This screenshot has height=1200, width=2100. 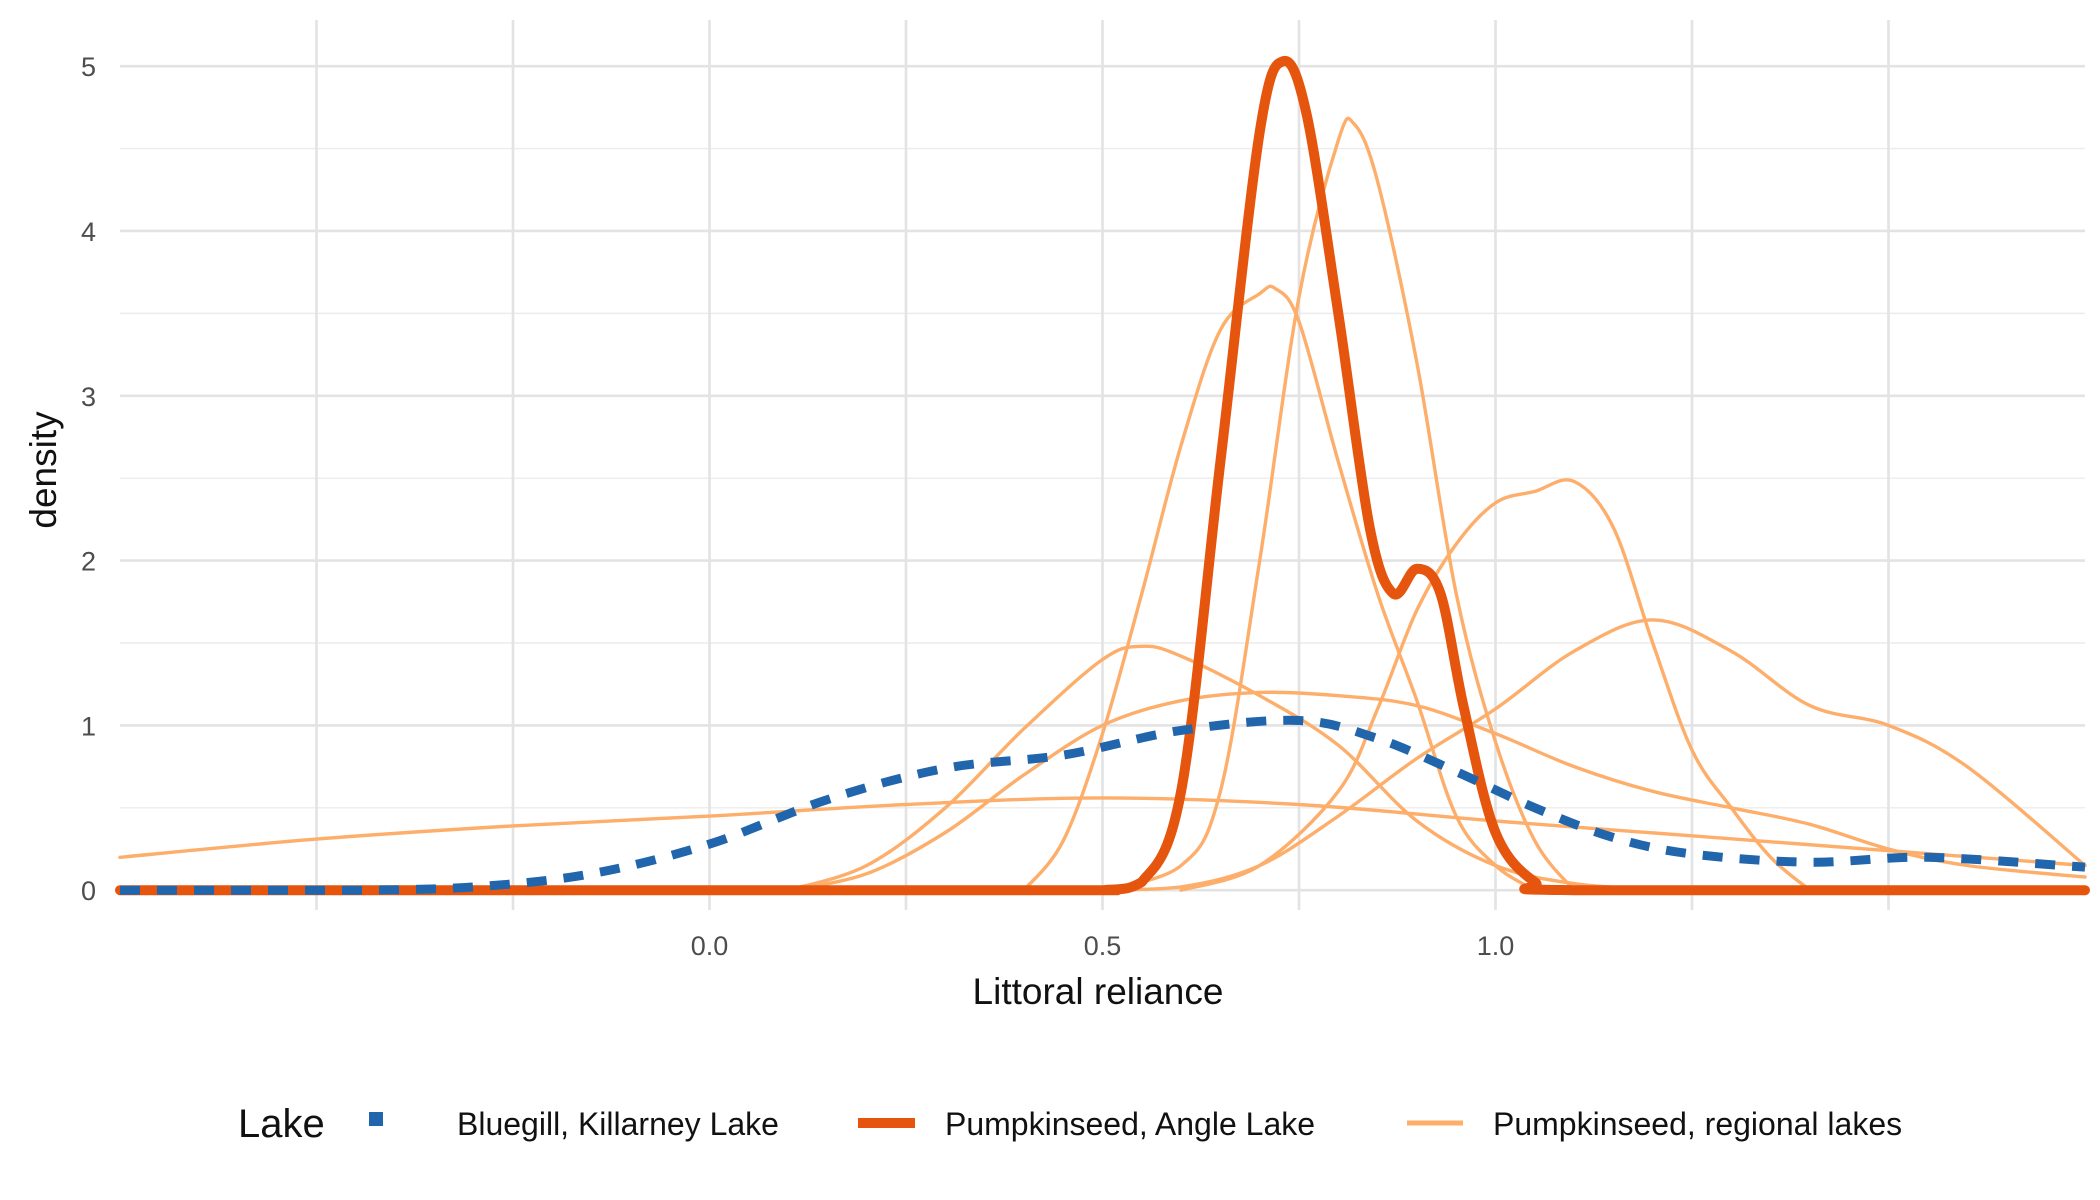 What do you see at coordinates (1496, 946) in the screenshot?
I see `x-tick-label: 1.0` at bounding box center [1496, 946].